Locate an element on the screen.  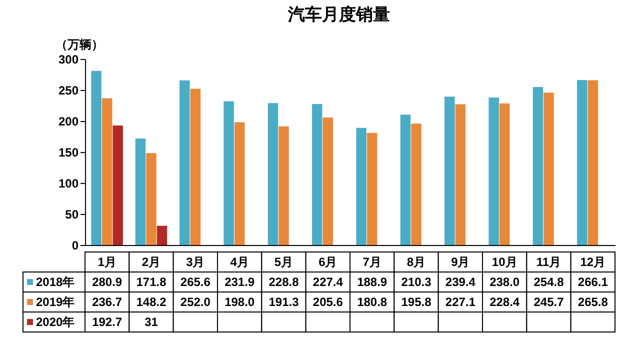
data-label: 239.4 is located at coordinates (460, 282).